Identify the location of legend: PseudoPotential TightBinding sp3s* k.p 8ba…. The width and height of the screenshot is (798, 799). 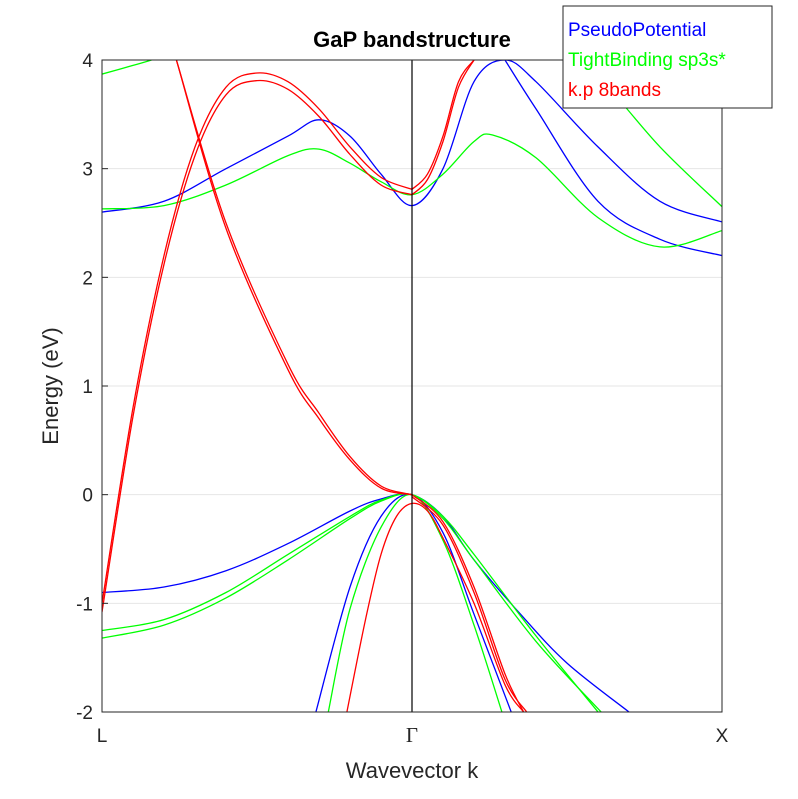
(667, 57).